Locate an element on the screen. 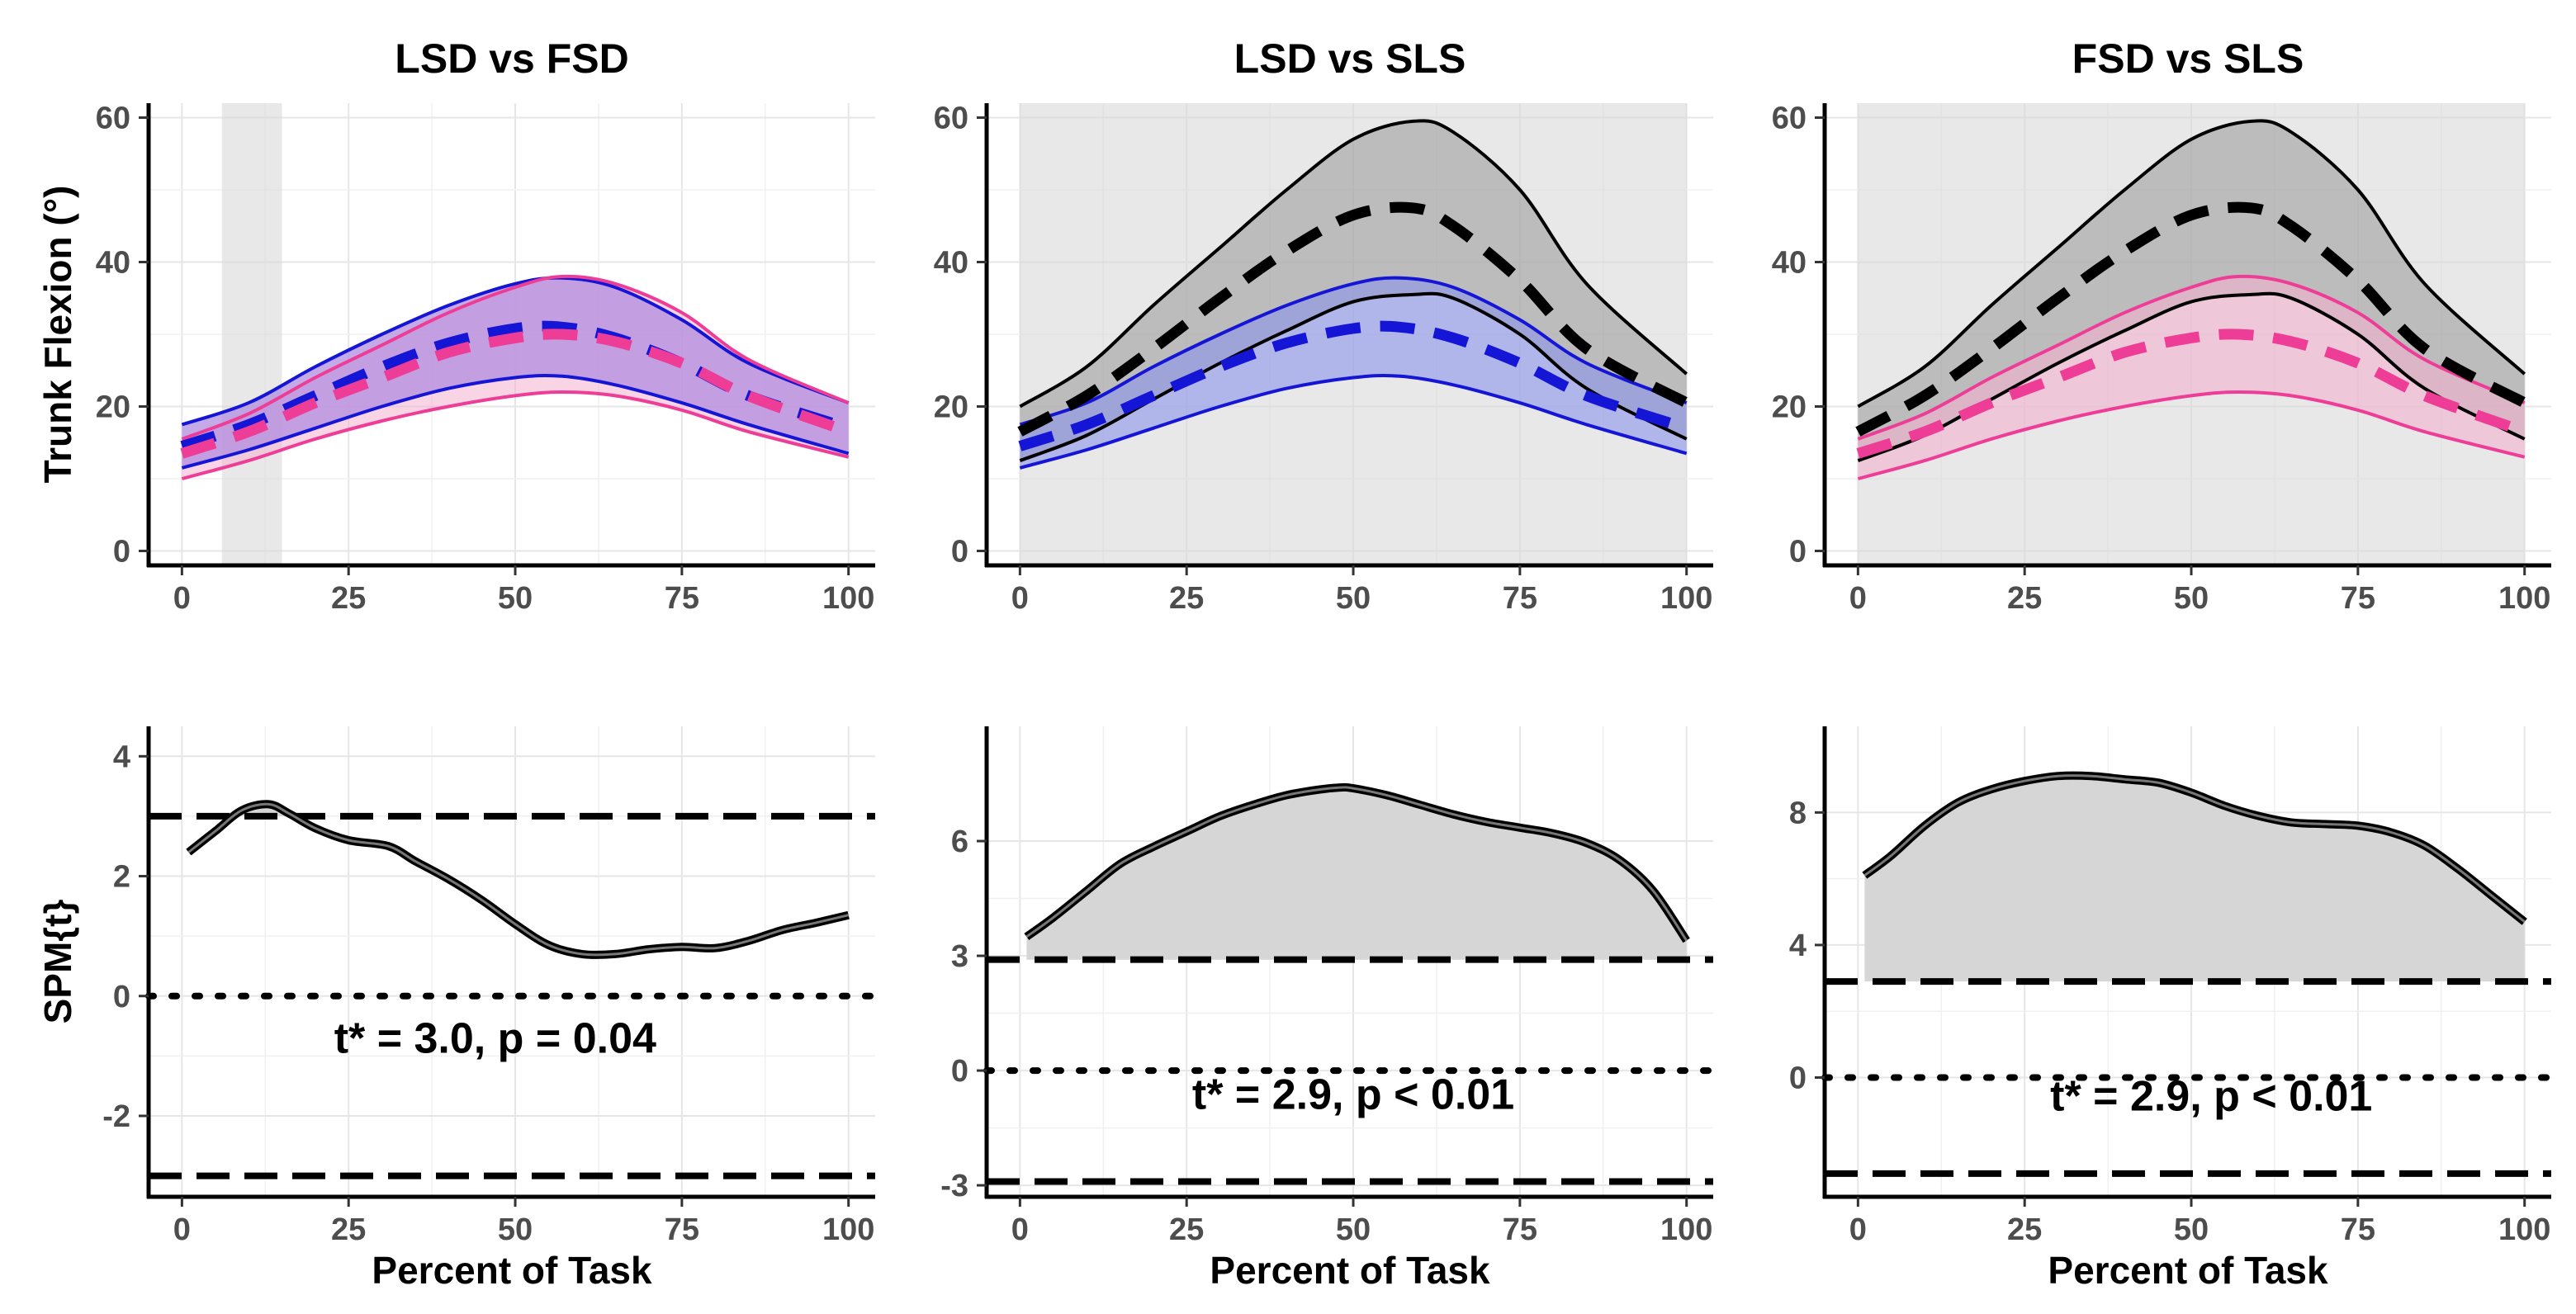 The height and width of the screenshot is (1314, 2576). y-axis-label: SPM{t} is located at coordinates (57, 962).